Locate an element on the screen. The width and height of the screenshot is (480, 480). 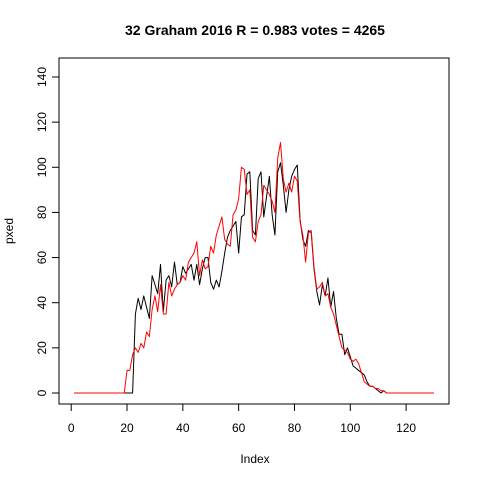
x-tick-label: 60 is located at coordinates (239, 428).